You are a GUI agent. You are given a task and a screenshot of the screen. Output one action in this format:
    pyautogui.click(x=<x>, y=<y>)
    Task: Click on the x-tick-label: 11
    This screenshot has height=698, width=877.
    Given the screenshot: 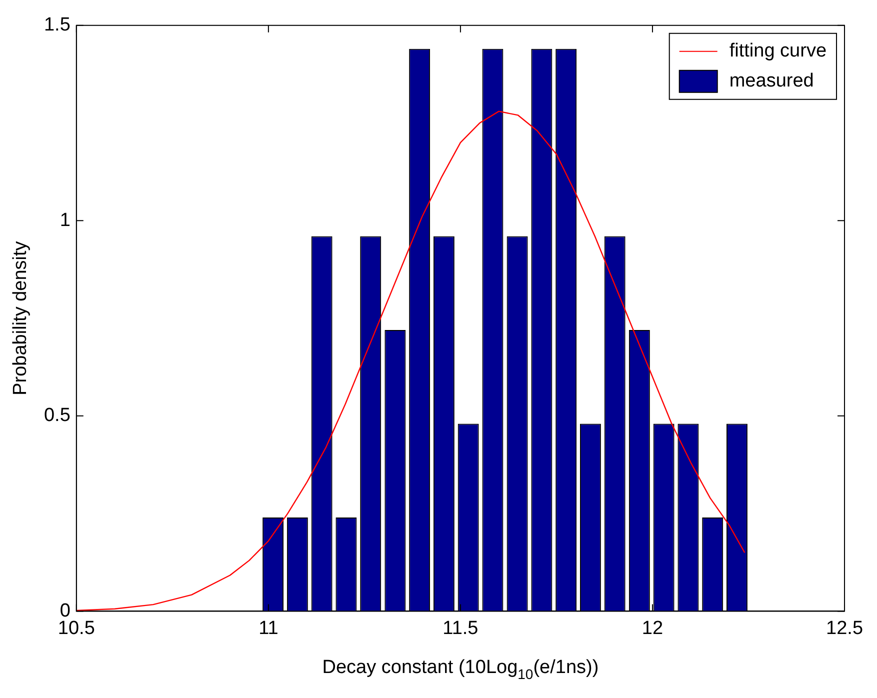 What is the action you would take?
    pyautogui.click(x=268, y=628)
    